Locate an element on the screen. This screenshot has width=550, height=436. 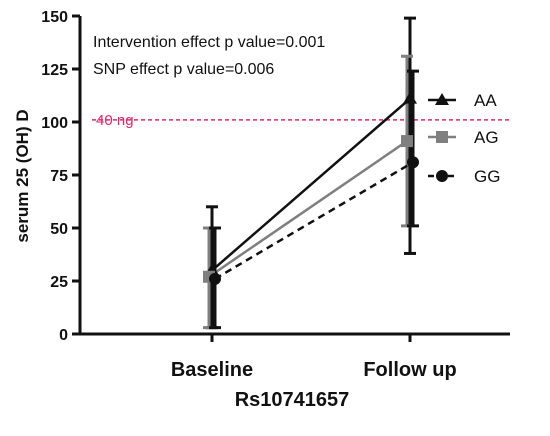
legend-marker-gg is located at coordinates (442, 176).